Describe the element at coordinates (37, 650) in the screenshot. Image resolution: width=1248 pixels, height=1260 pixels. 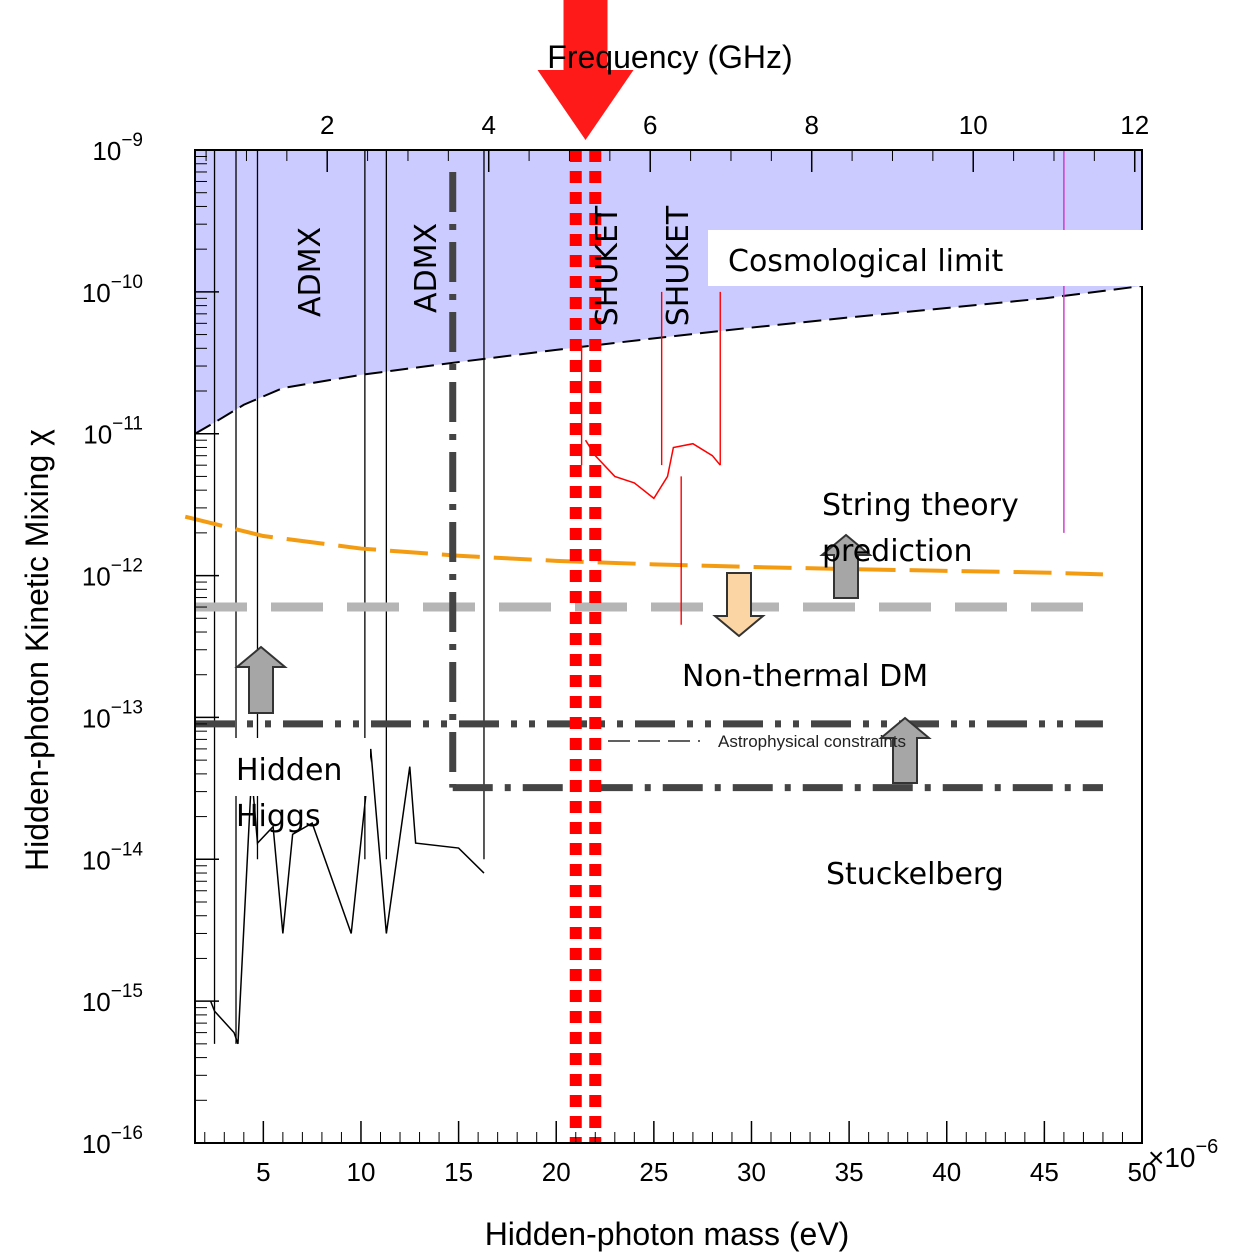
I see `y-axis-title: Hidden-photon Kinetic Mixing χ` at that location.